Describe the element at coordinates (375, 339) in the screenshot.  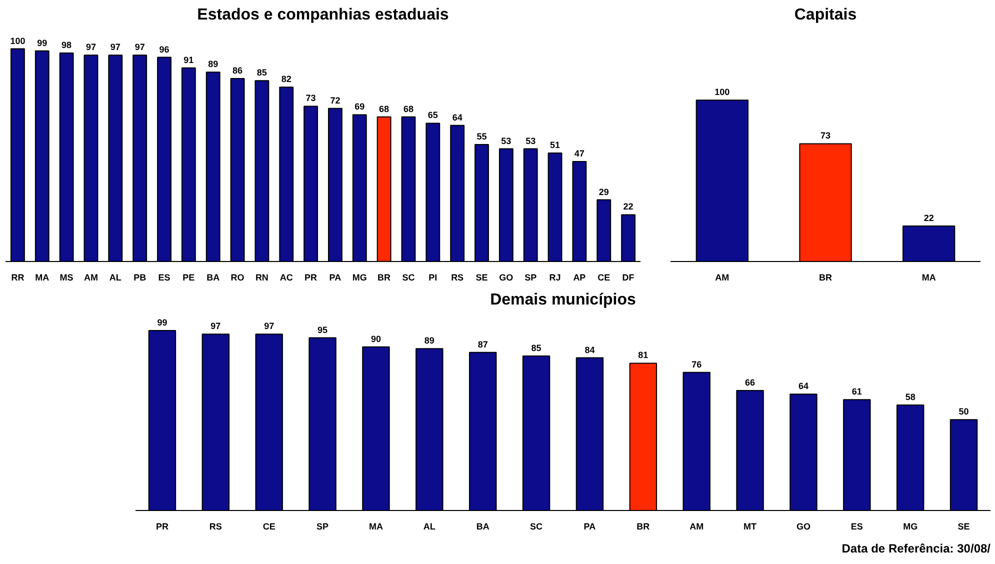
I see `data-label: 90` at that location.